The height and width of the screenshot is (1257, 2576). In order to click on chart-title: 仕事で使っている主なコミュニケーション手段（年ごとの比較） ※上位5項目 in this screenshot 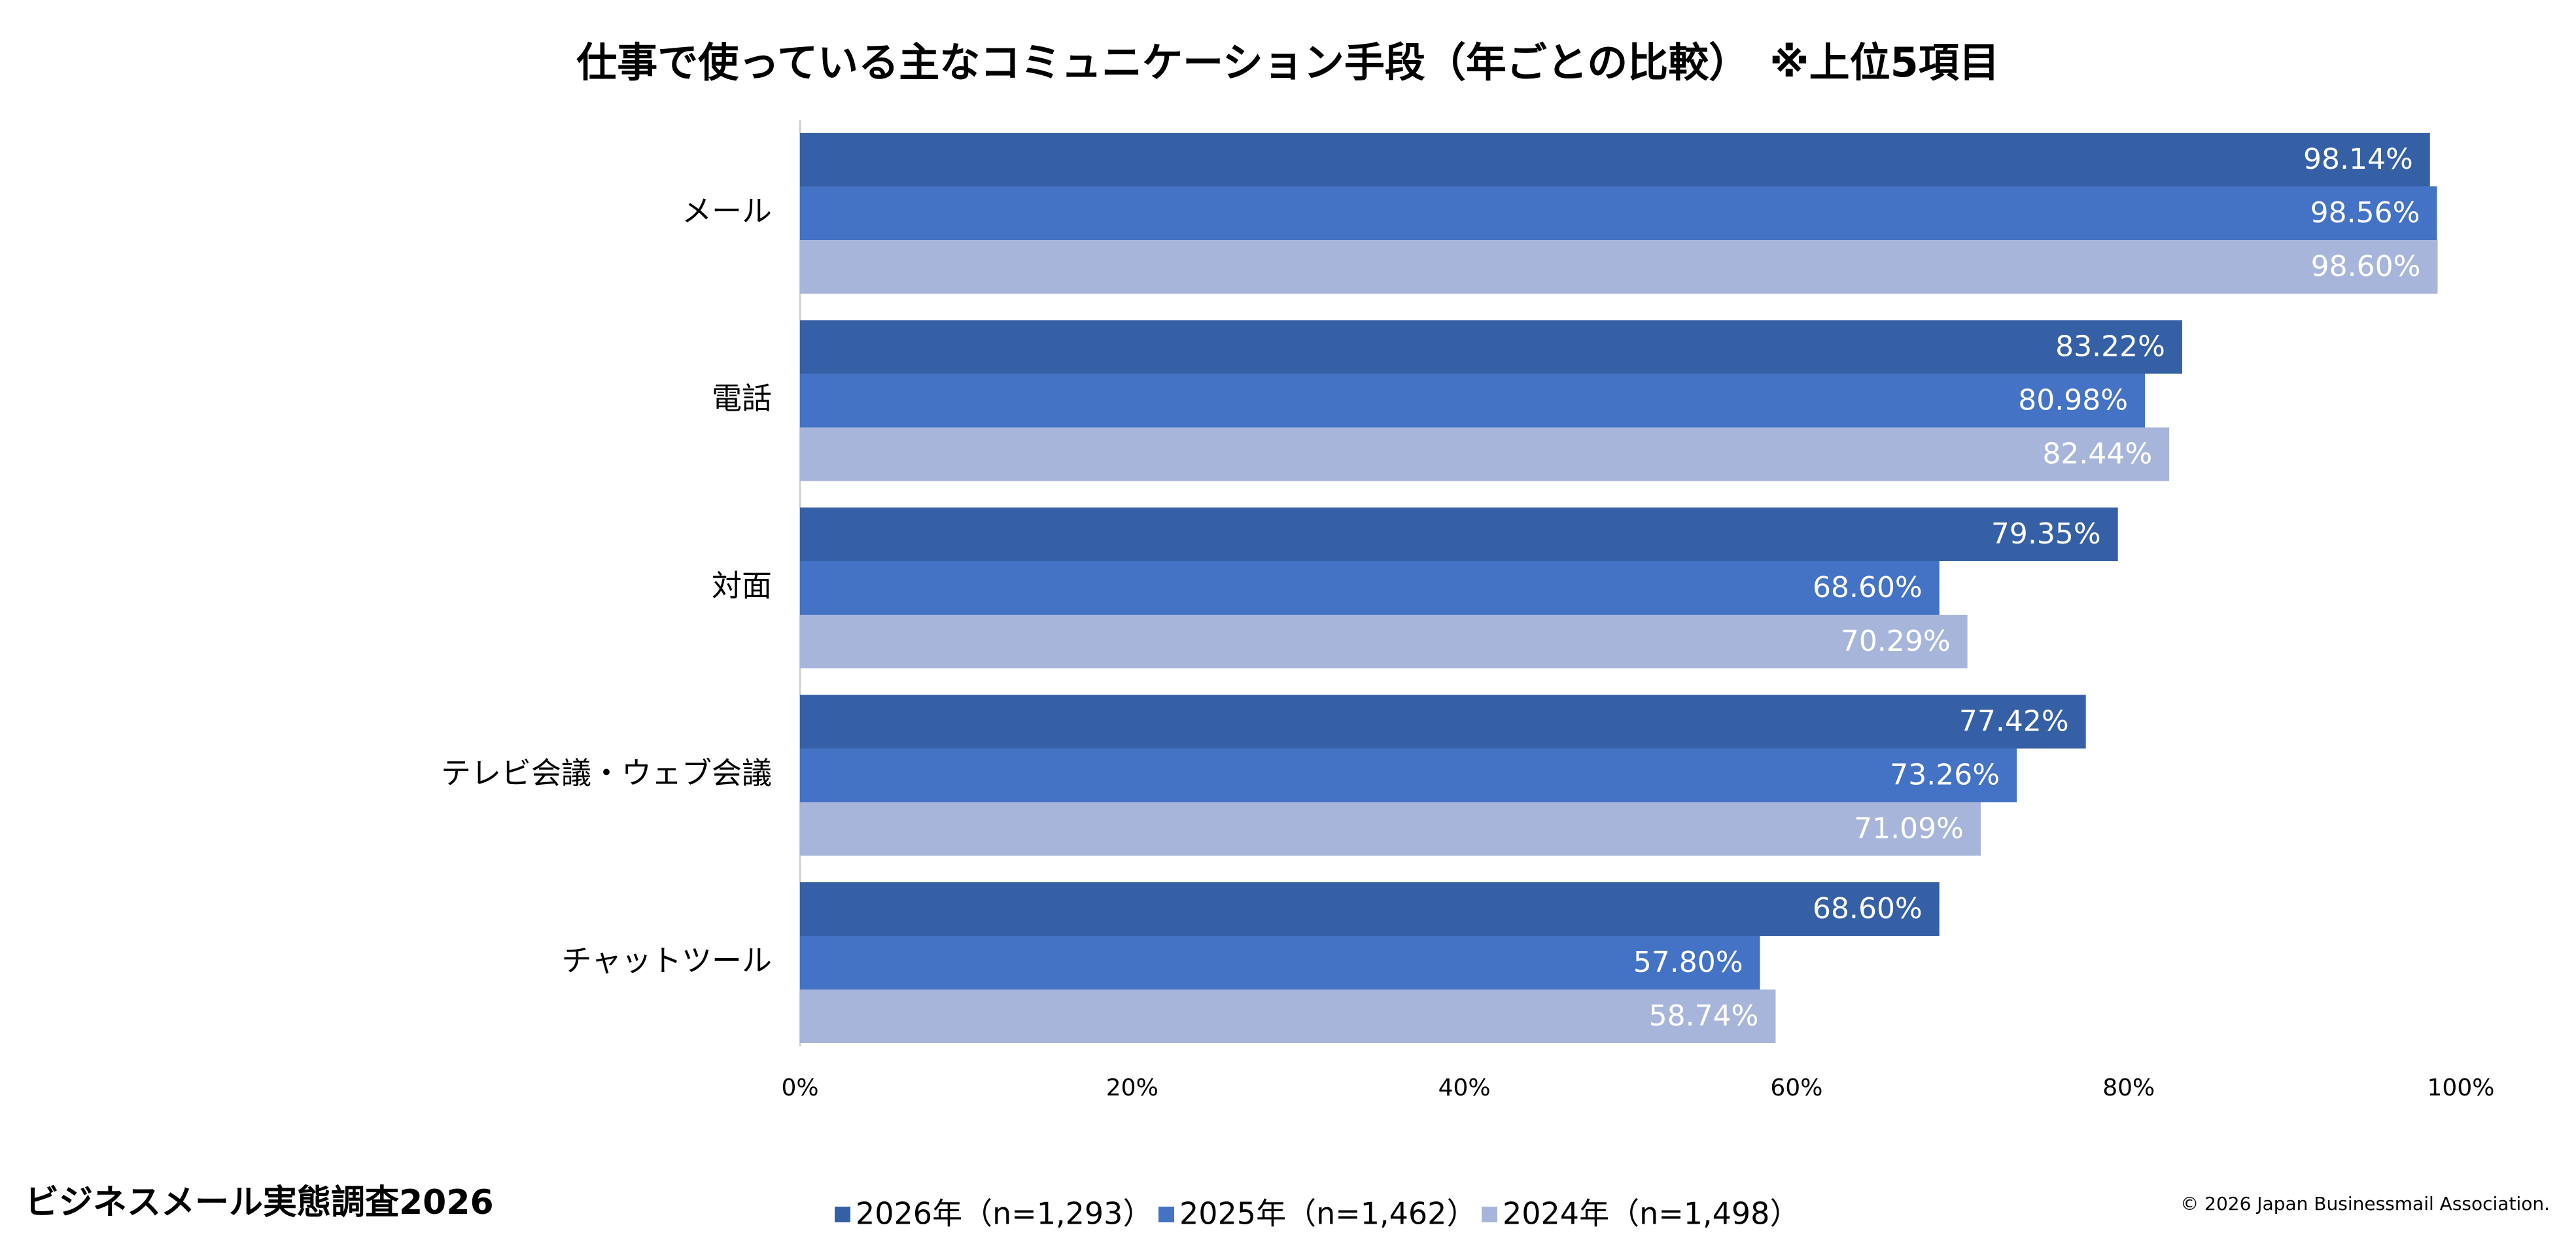, I will do `click(1288, 62)`.